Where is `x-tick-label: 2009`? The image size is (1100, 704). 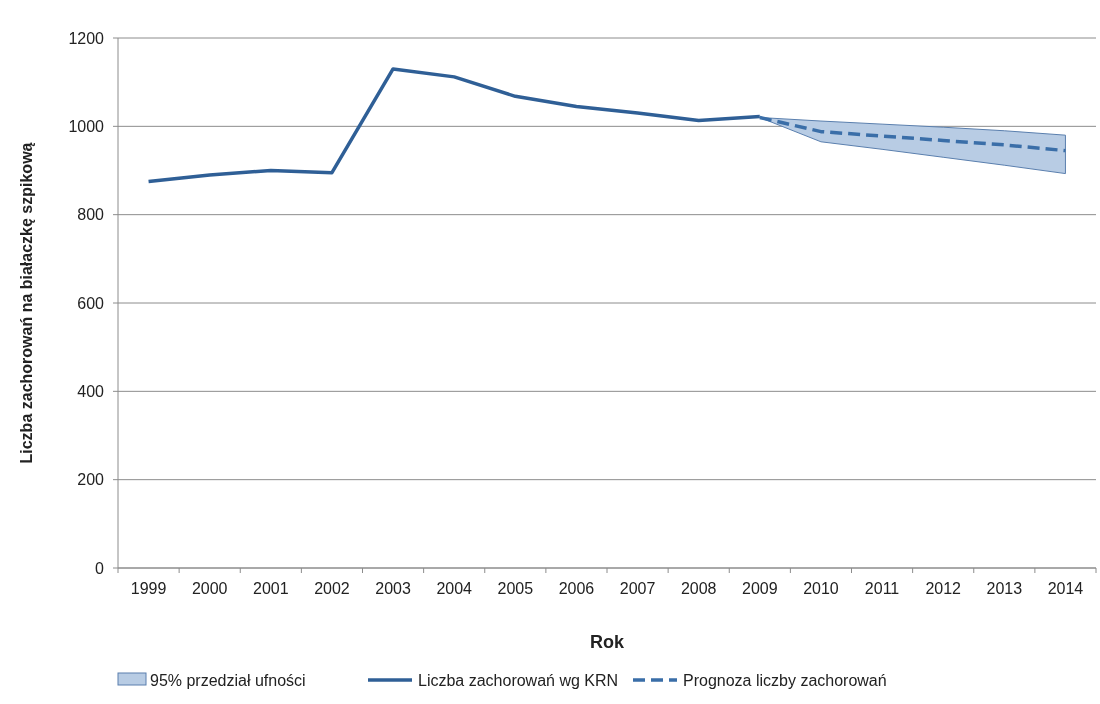 x-tick-label: 2009 is located at coordinates (760, 588).